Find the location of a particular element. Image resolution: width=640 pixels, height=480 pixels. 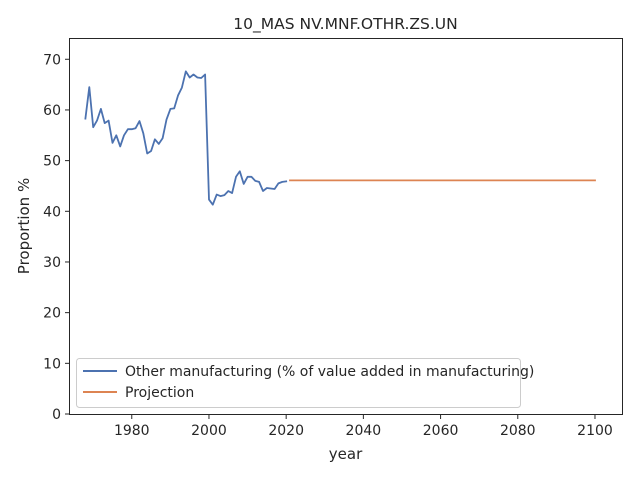

x-tick-label: 1980 is located at coordinates (132, 431).